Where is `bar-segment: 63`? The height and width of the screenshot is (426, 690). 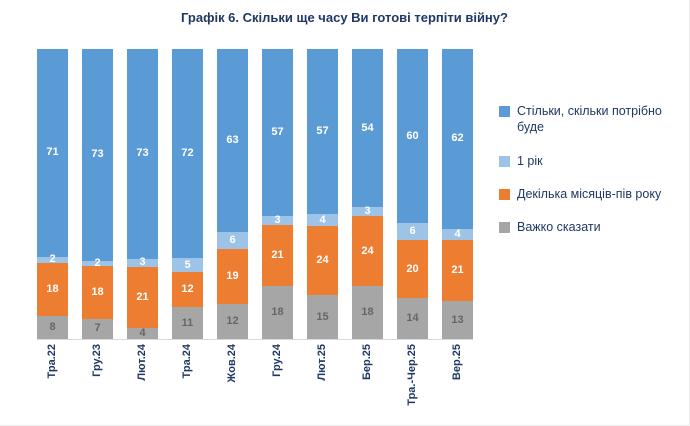
bar-segment: 63 is located at coordinates (232, 140).